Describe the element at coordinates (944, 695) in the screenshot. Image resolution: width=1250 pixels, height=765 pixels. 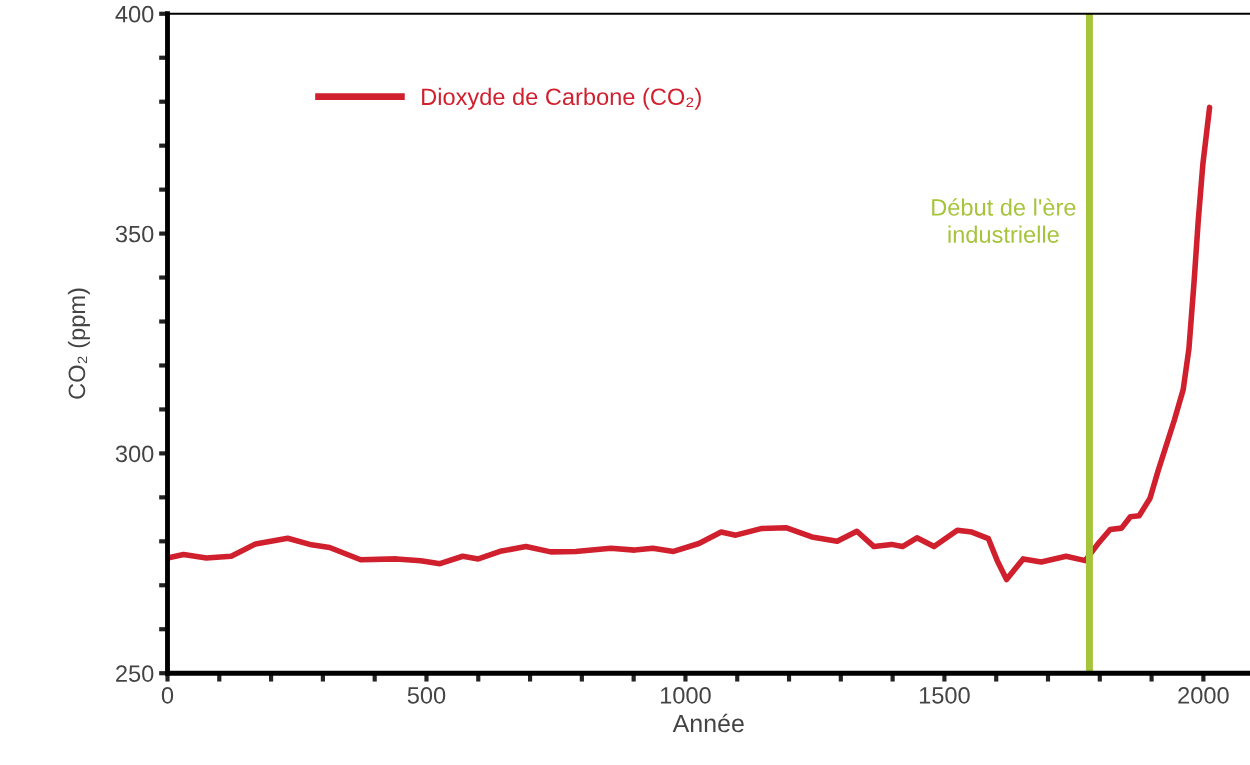
I see `x-tick-label: 1500` at that location.